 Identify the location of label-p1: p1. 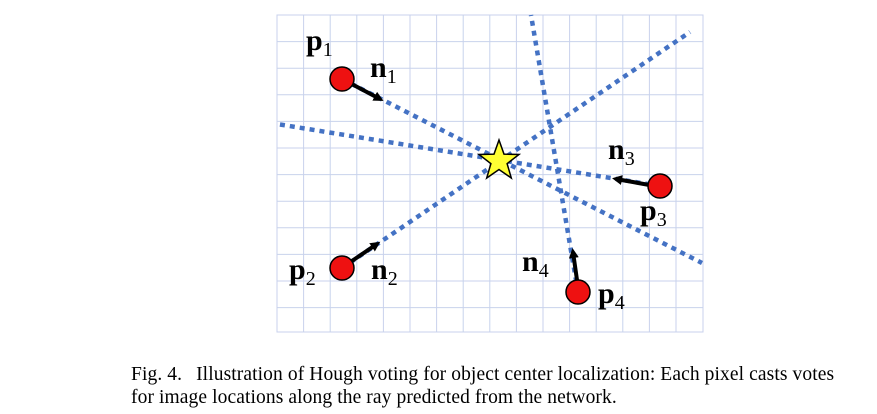
(319, 42).